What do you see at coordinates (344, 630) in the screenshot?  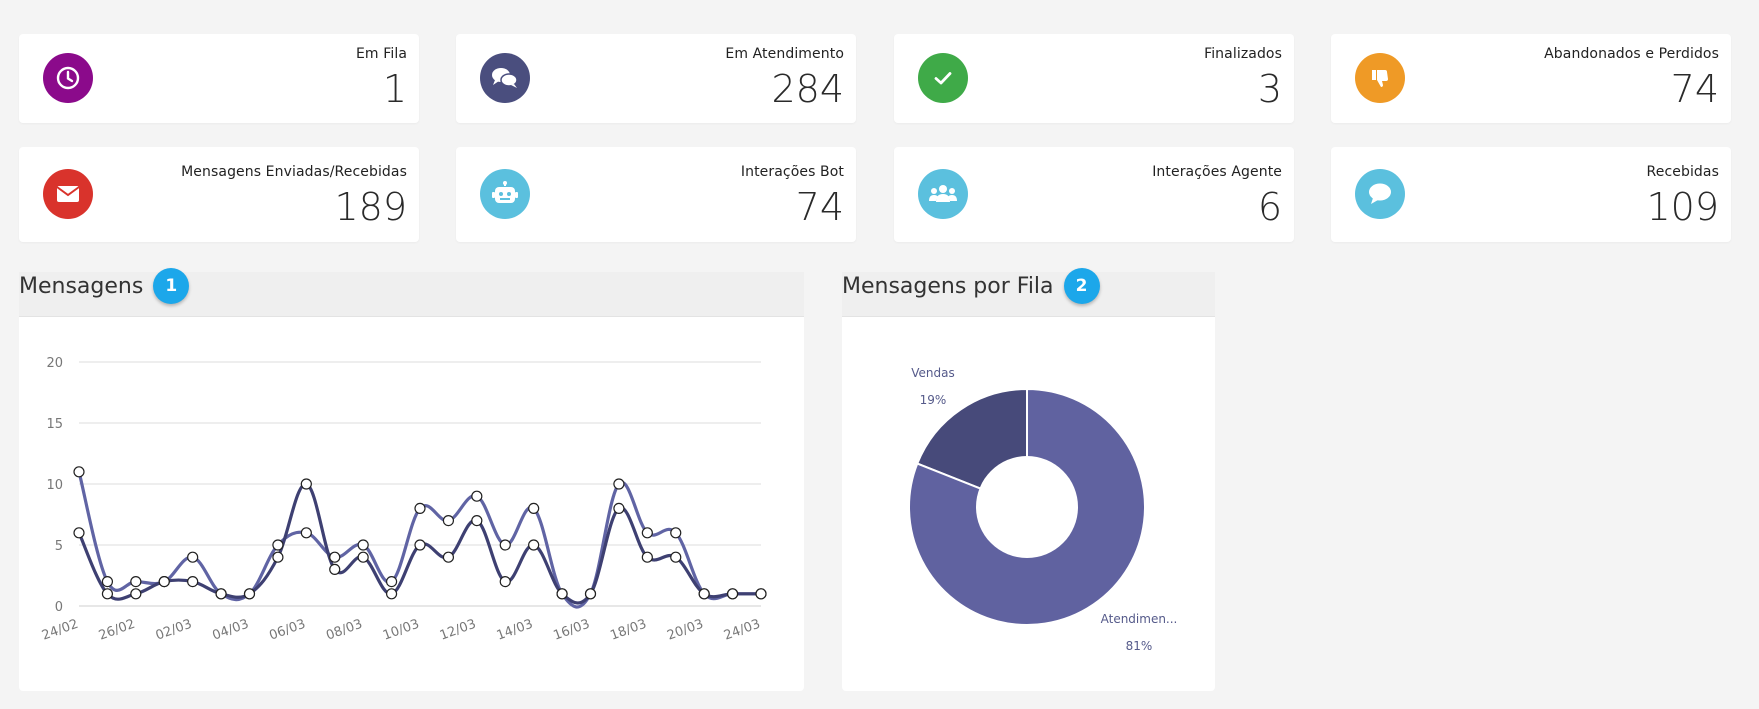 I see `x-tick-label: 08/03` at bounding box center [344, 630].